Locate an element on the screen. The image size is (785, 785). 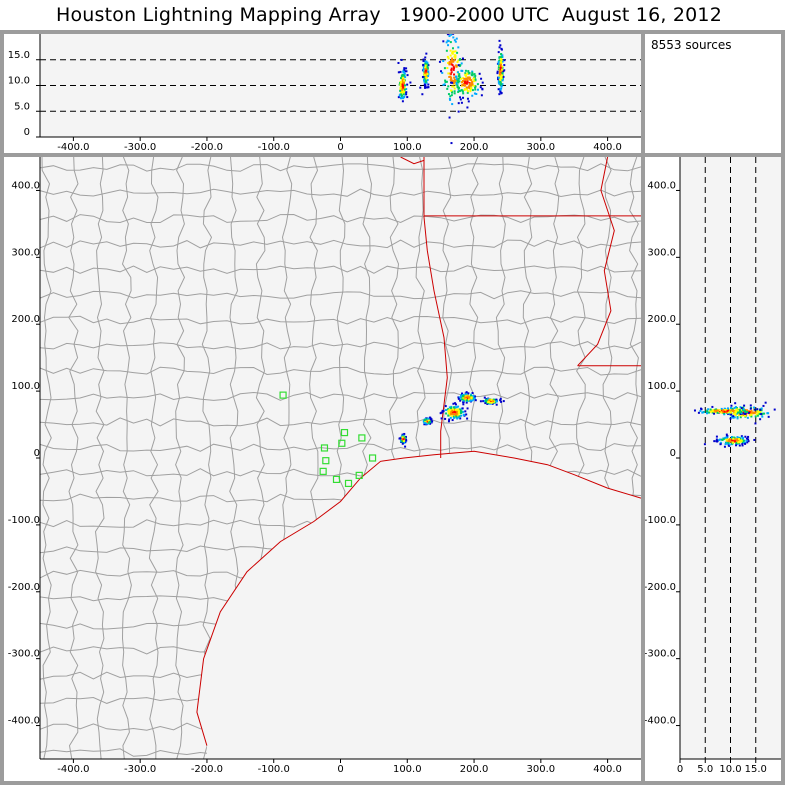
county-line is located at coordinates (340, 295).